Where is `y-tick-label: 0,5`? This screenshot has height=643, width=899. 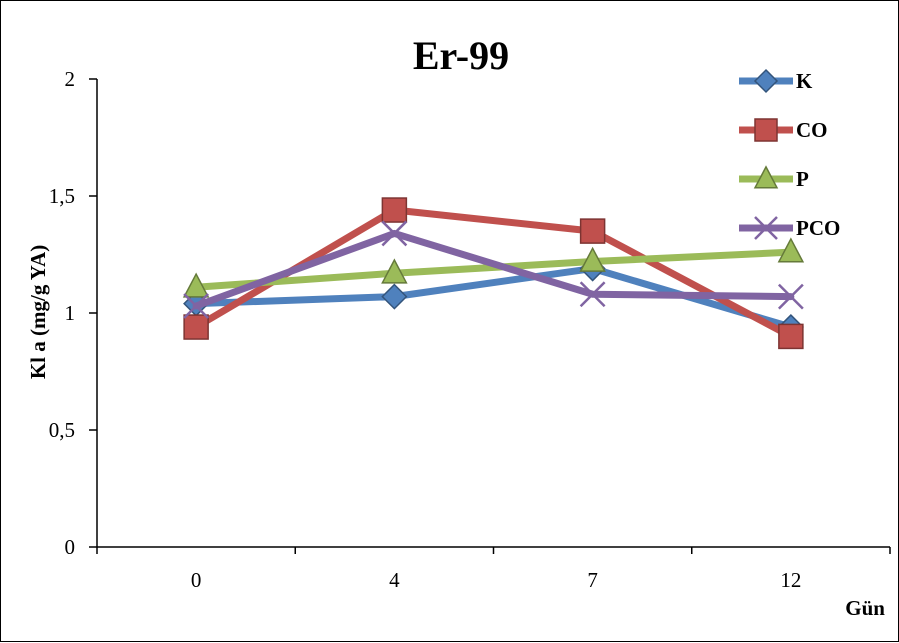 y-tick-label: 0,5 is located at coordinates (62, 430).